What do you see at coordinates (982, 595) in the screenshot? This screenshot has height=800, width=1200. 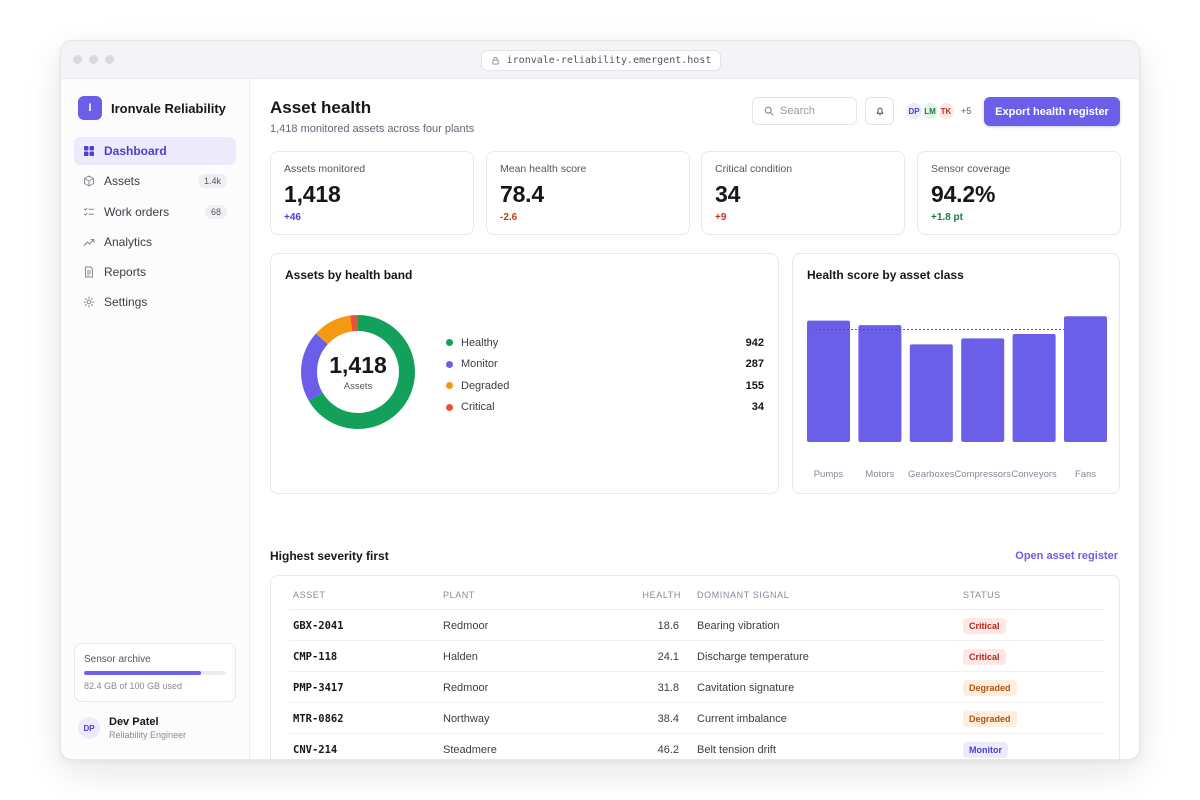 I see `column-header-status: STATUS` at bounding box center [982, 595].